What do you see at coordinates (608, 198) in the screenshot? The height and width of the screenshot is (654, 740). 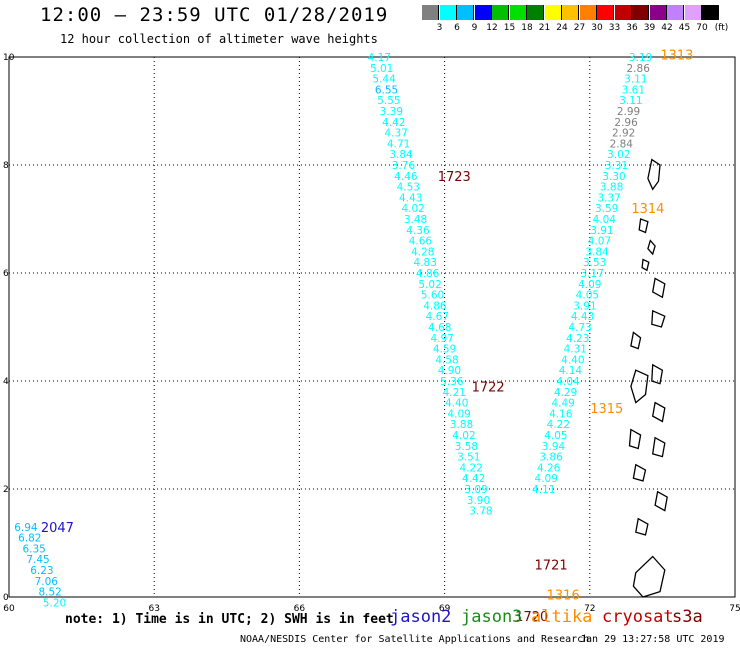 I see `swh-value: 3.37` at bounding box center [608, 198].